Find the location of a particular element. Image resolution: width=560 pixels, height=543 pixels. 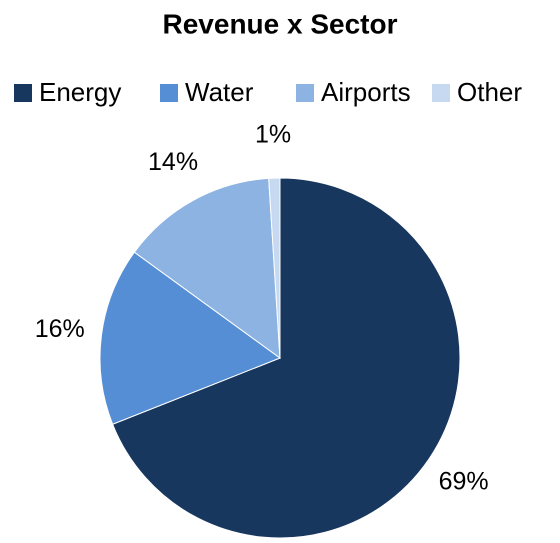

data-label: 1% is located at coordinates (273, 135).